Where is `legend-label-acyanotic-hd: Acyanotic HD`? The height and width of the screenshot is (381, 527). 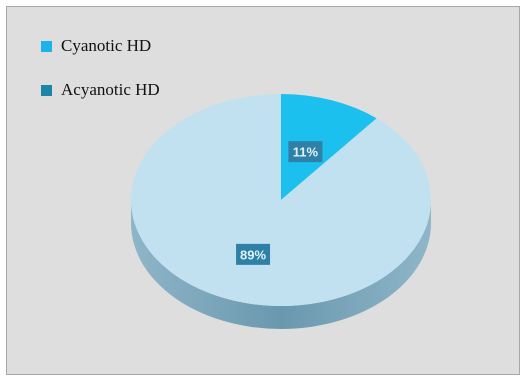
legend-label-acyanotic-hd: Acyanotic HD is located at coordinates (110, 89).